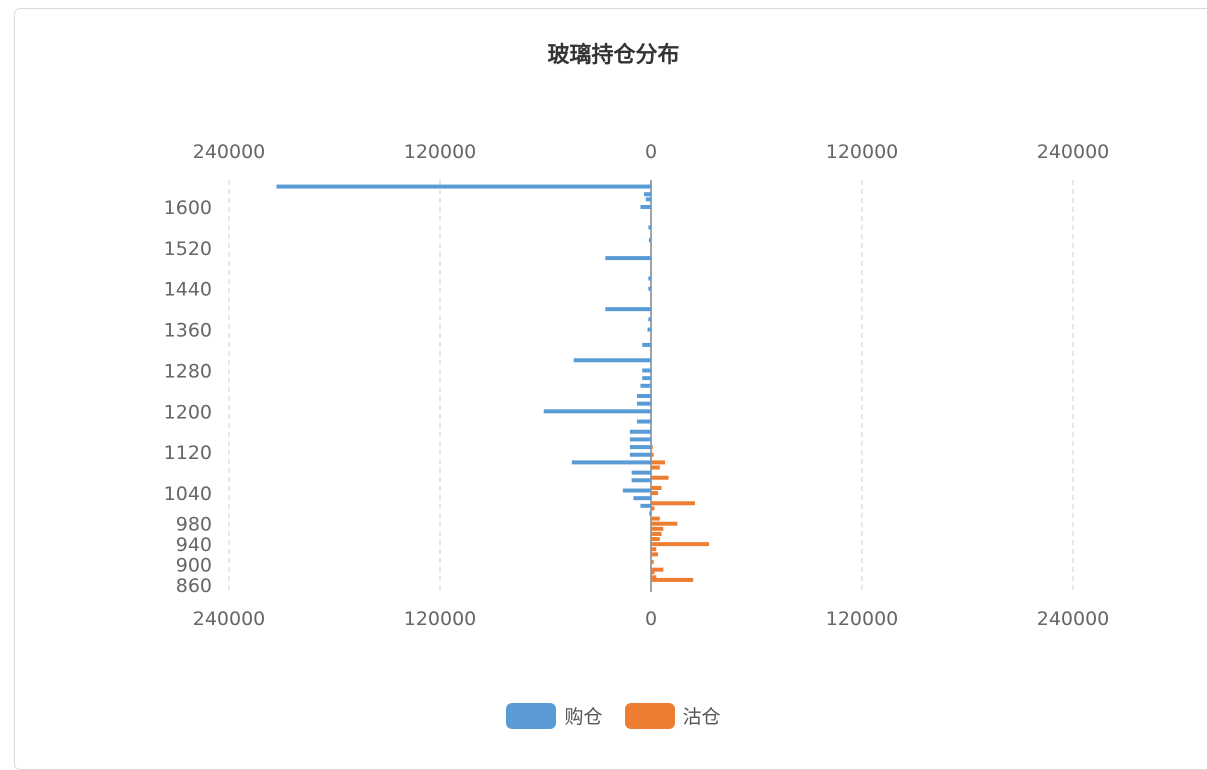  I want to click on y-tick-label: 900, so click(194, 566).